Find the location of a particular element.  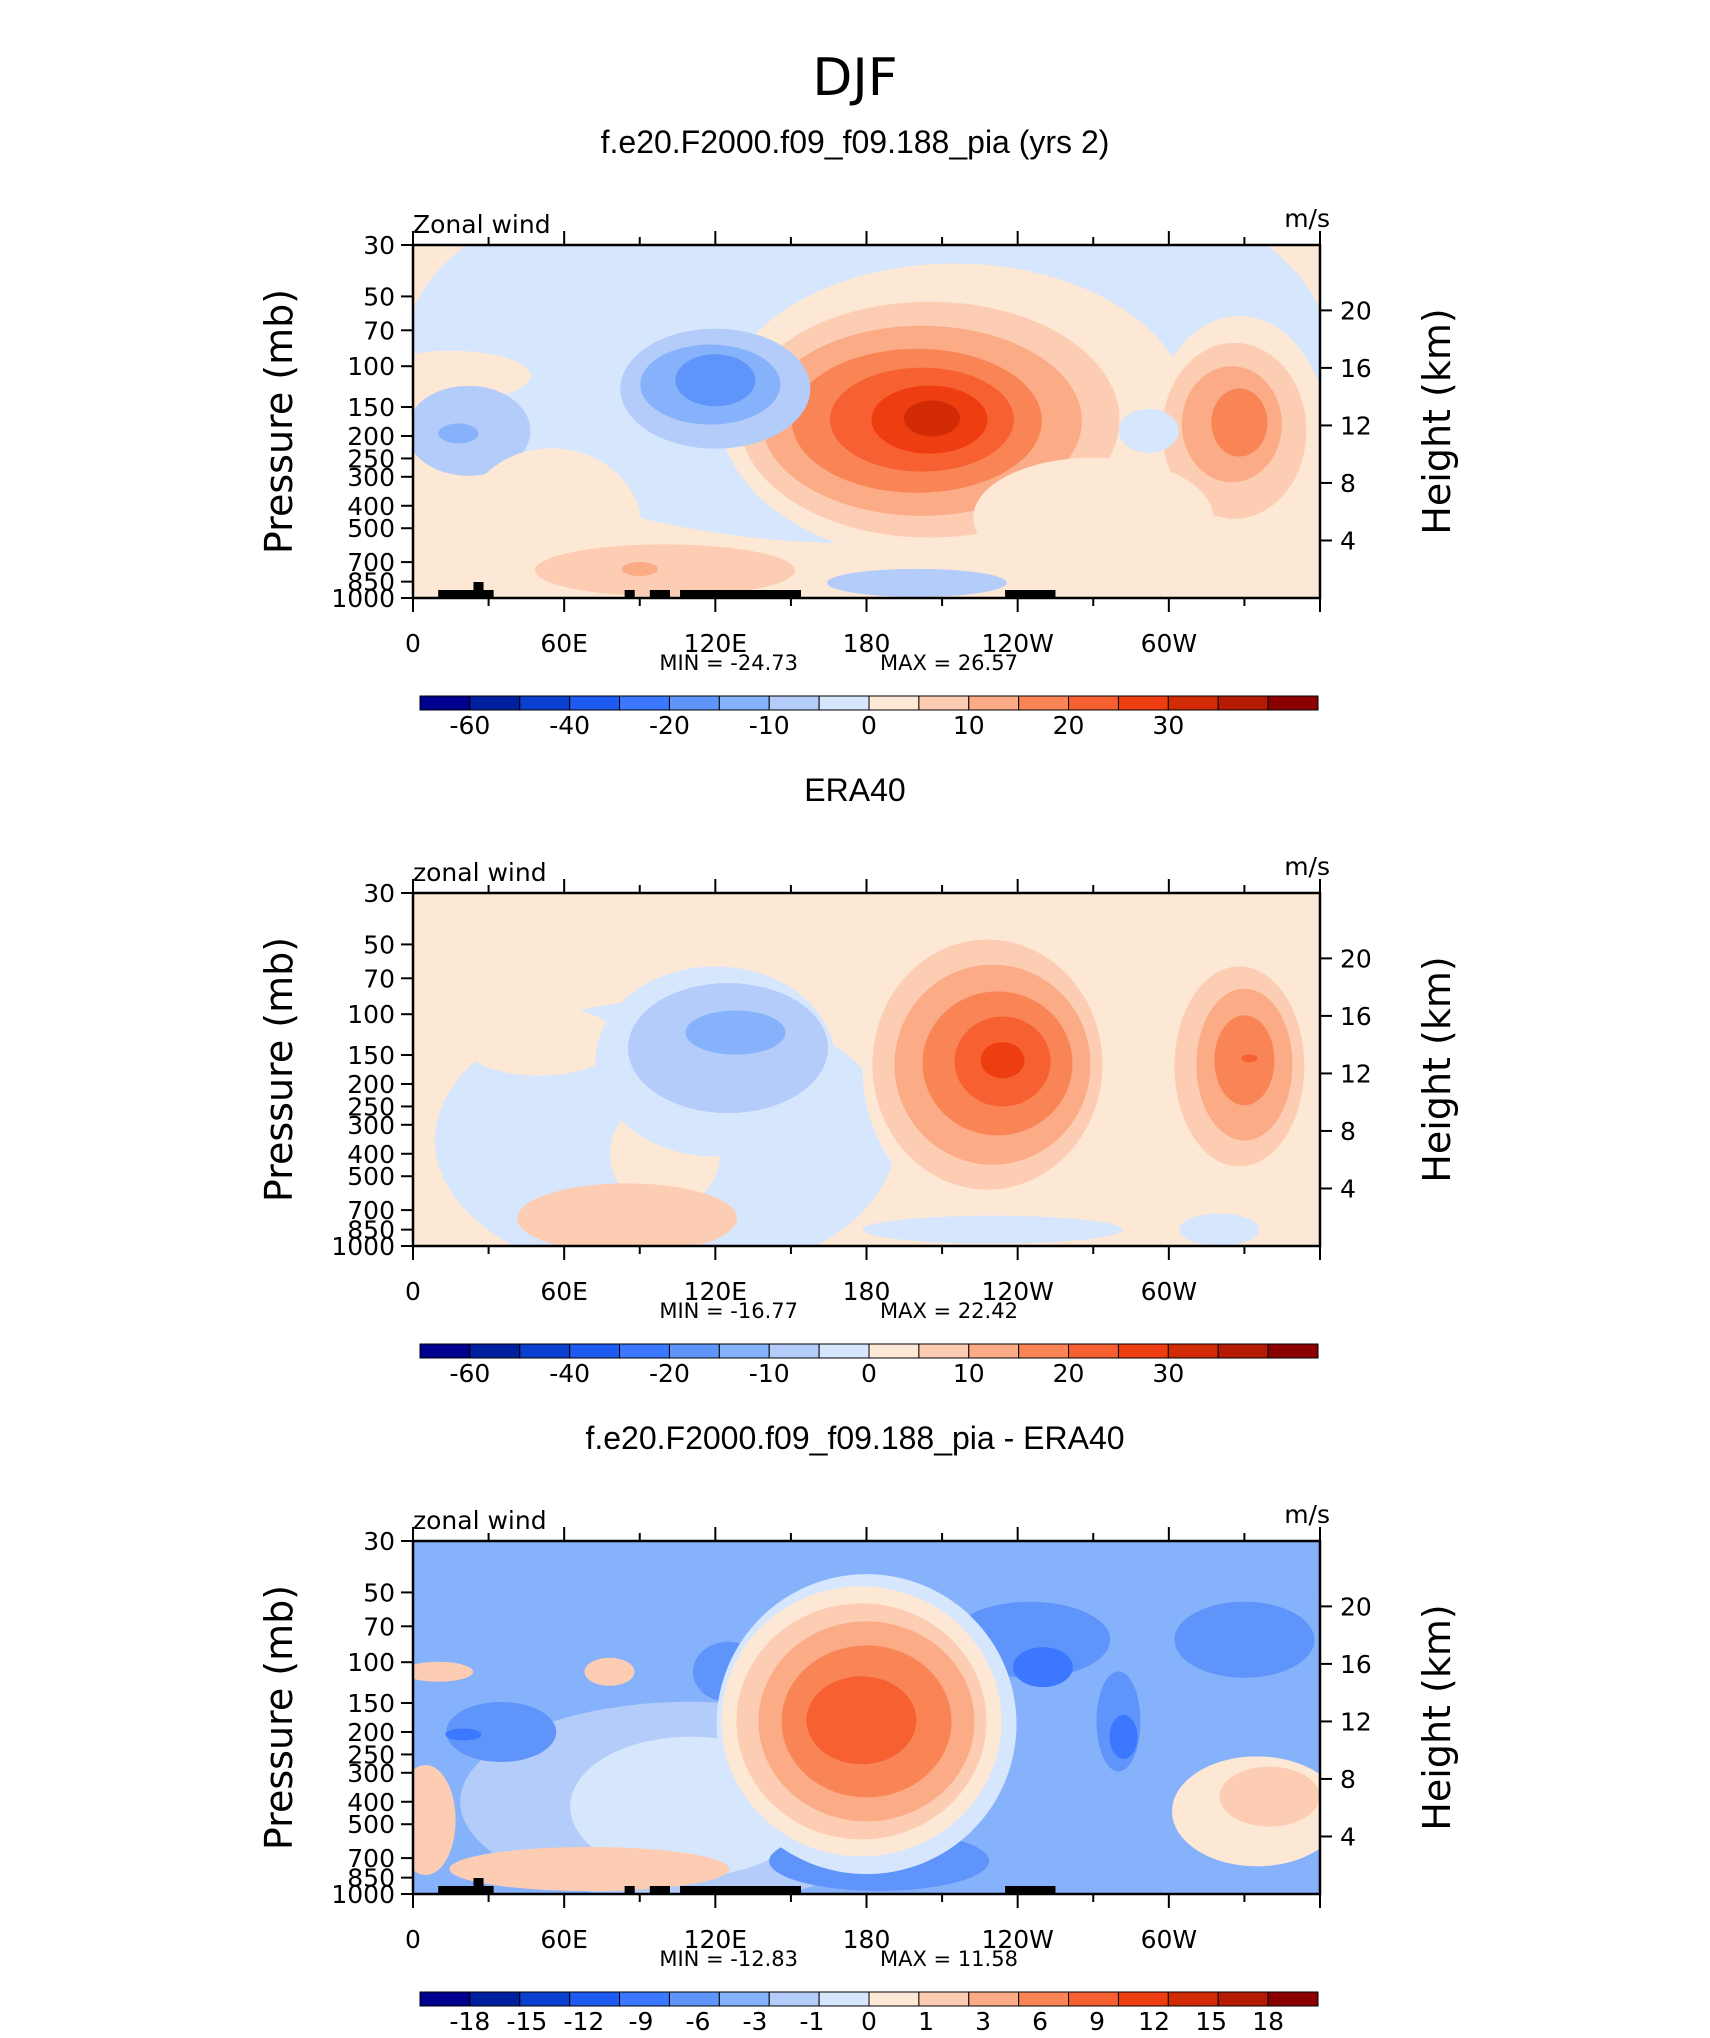

variable-label: Zonal wind is located at coordinates (482, 224).